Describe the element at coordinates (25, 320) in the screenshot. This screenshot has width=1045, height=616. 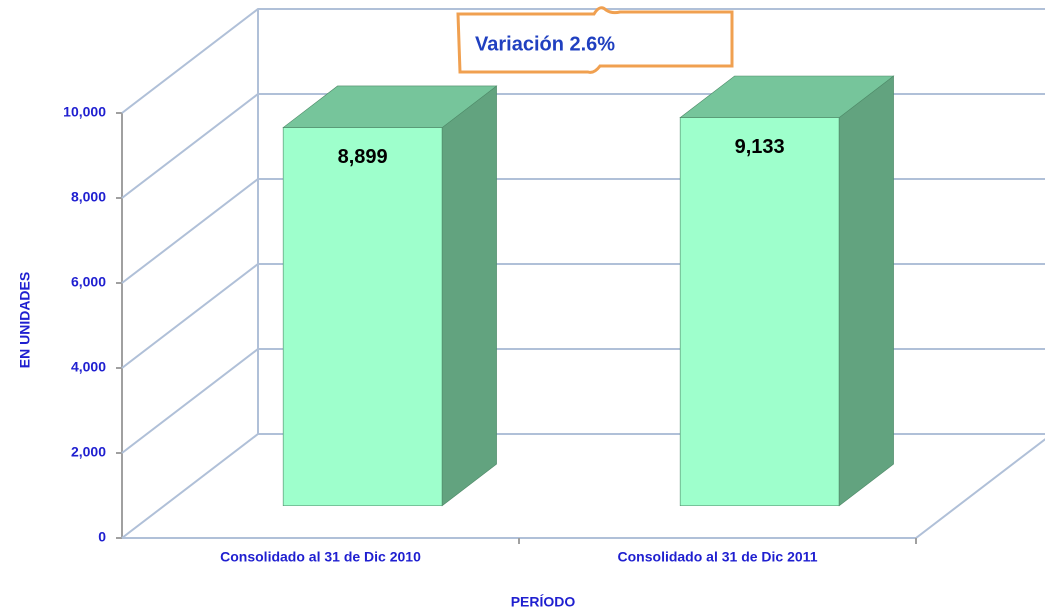
I see `y-axis-label: EN UNIDADES` at that location.